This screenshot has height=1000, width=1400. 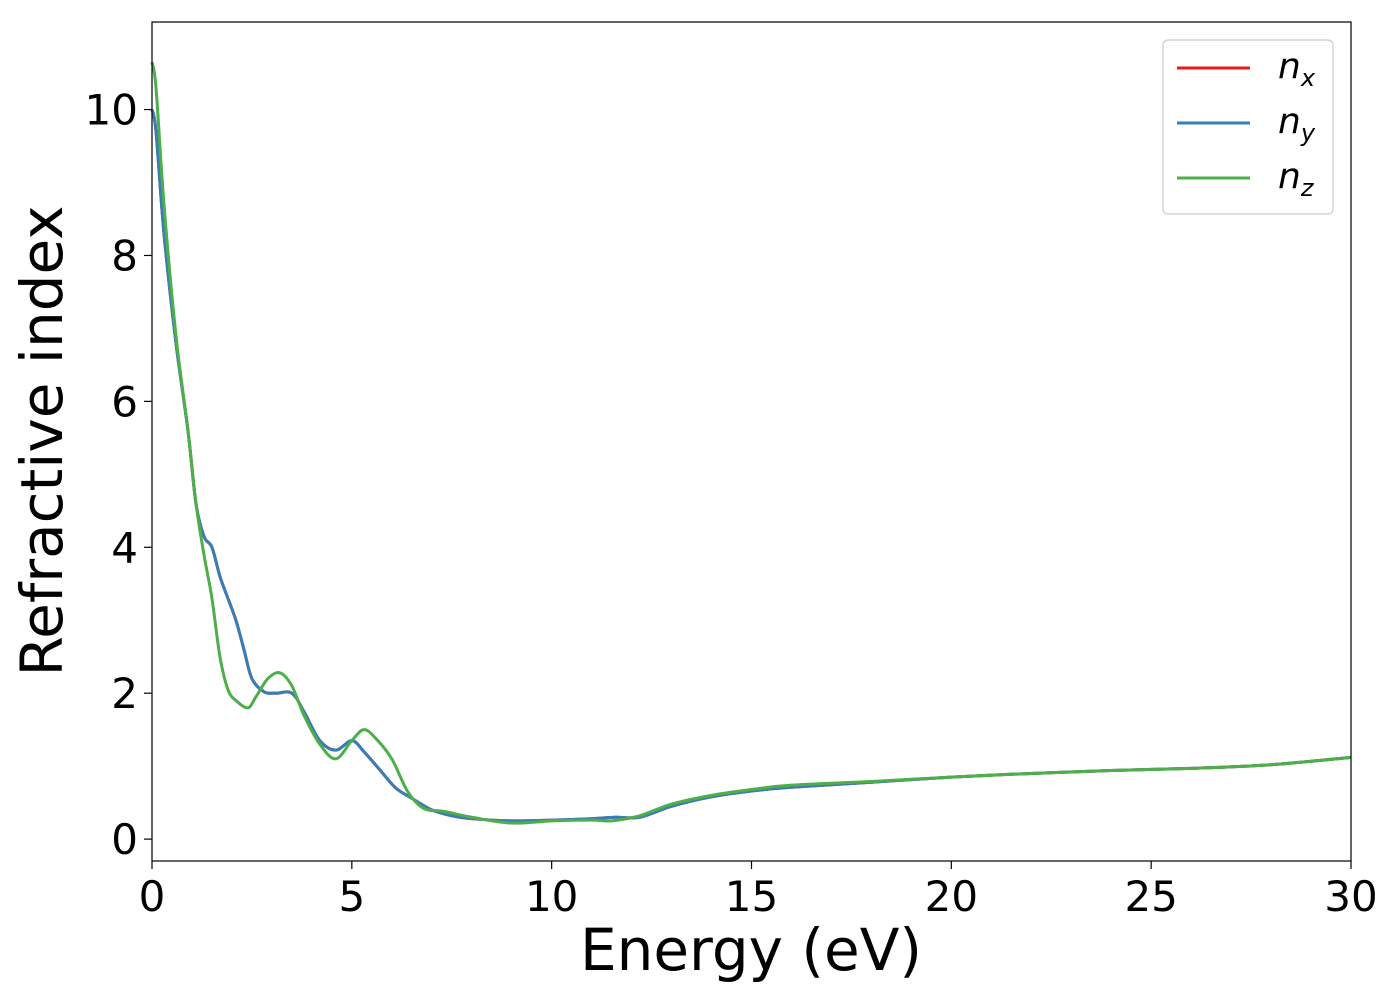 What do you see at coordinates (42, 440) in the screenshot?
I see `y-axis-title: Refractive index` at bounding box center [42, 440].